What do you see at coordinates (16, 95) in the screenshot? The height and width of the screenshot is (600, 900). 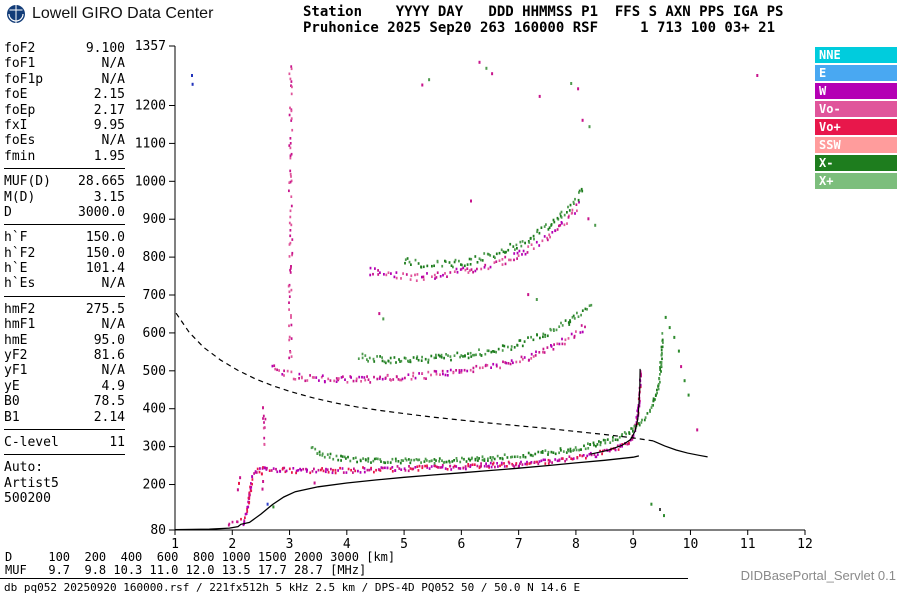 I see `param-label: foE` at bounding box center [16, 95].